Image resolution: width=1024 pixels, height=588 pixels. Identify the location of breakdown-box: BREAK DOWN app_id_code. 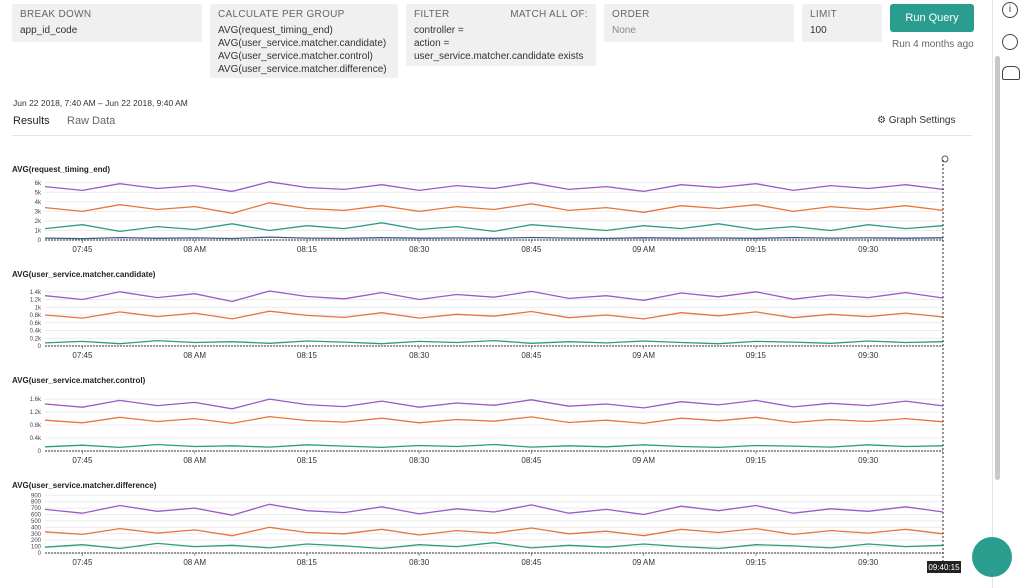
(107, 23).